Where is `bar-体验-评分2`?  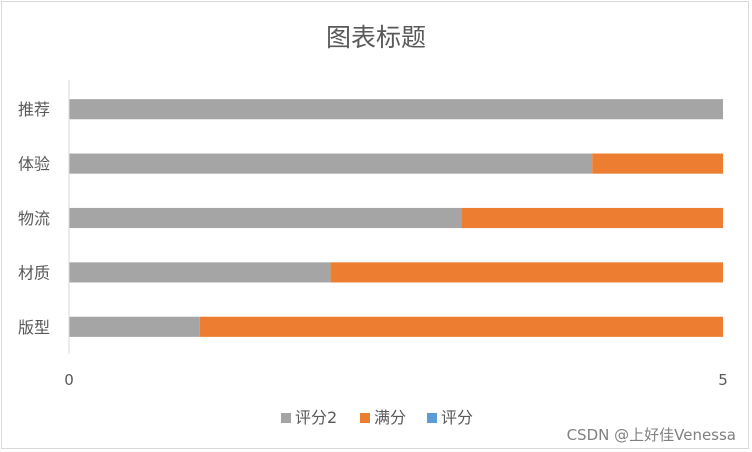 bar-体验-评分2 is located at coordinates (331, 163).